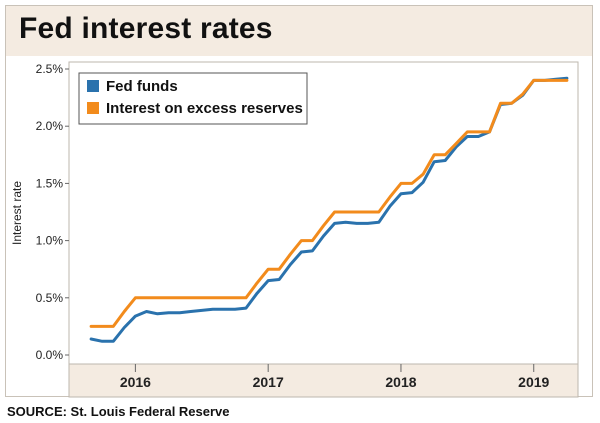  I want to click on legend-label-fed-funds: Fed funds, so click(142, 86).